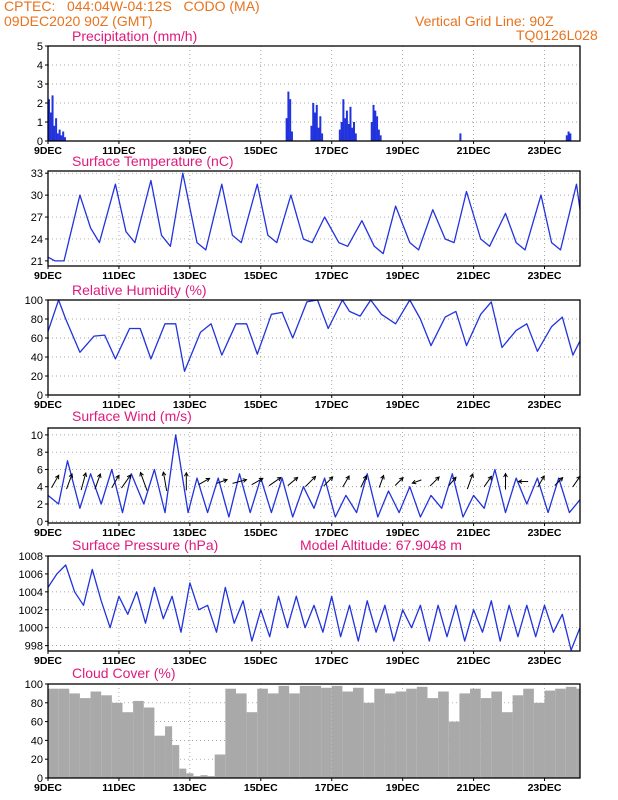 This screenshot has height=800, width=618. What do you see at coordinates (314, 607) in the screenshot?
I see `pres-line` at bounding box center [314, 607].